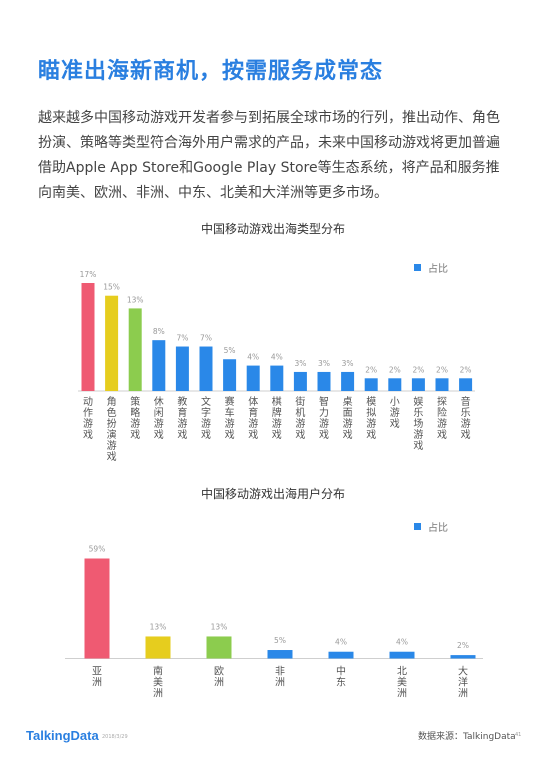  I want to click on chart1-tick-label-12: 模拟游戏, so click(371, 418).